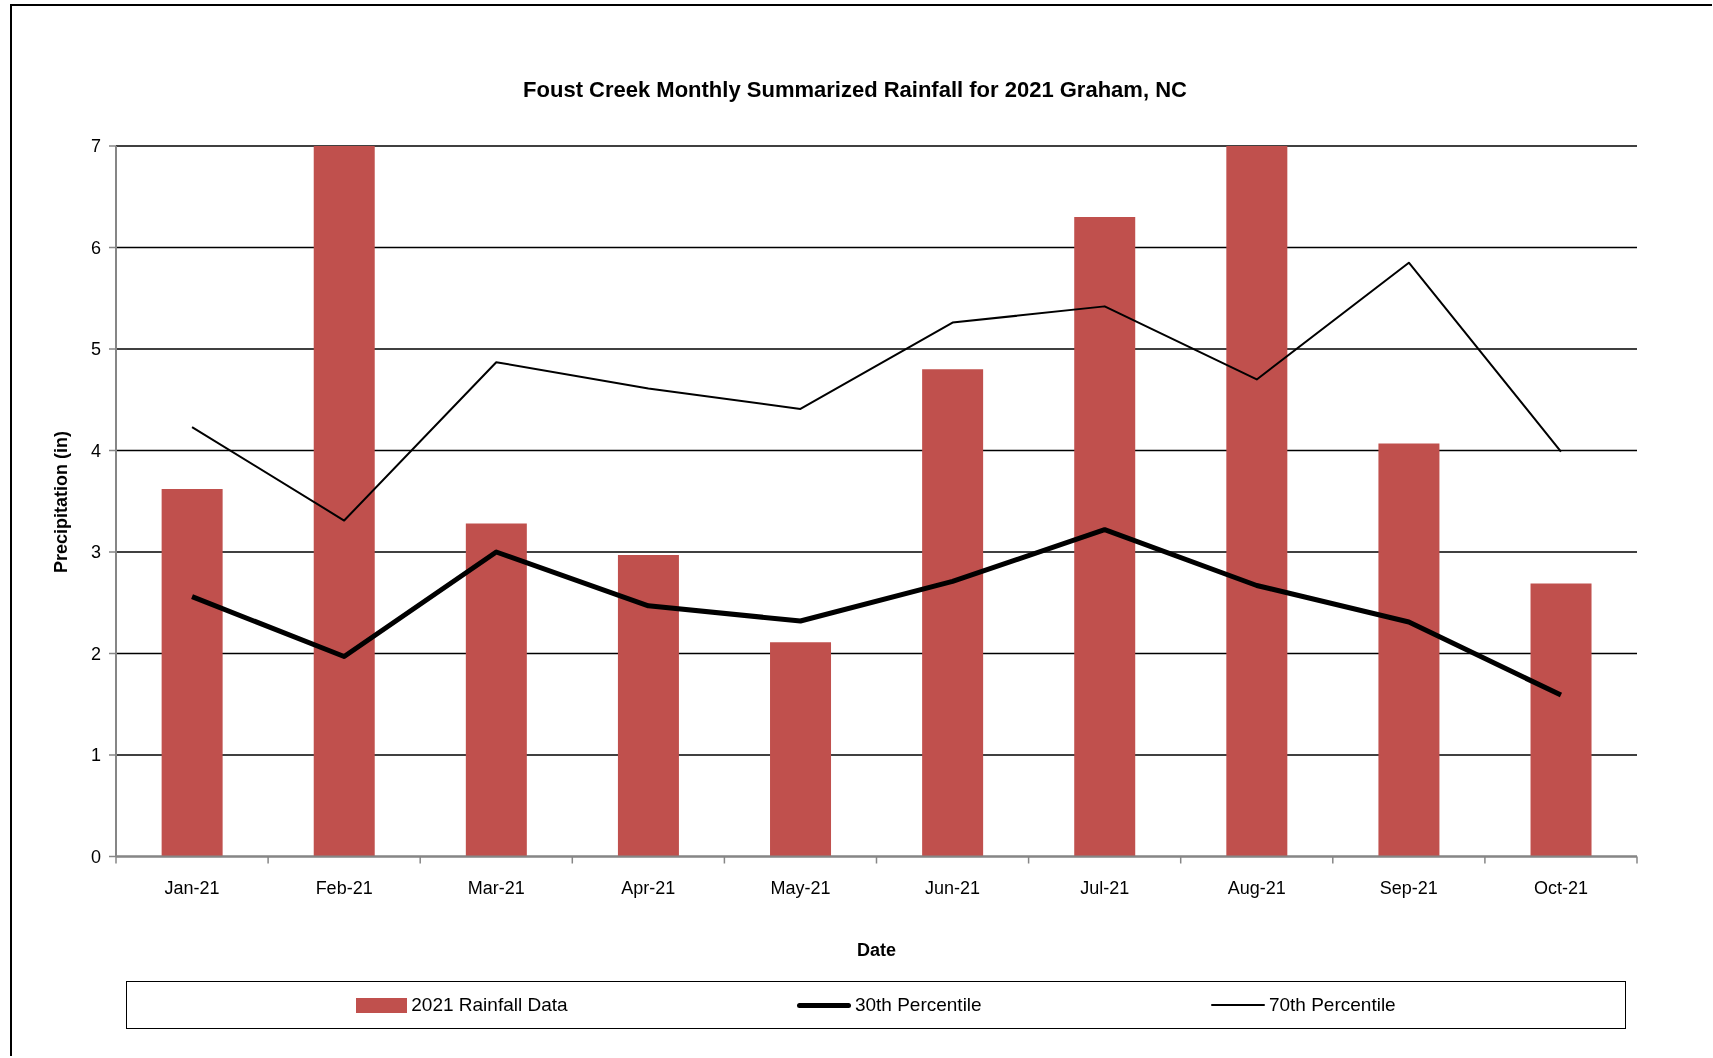 This screenshot has height=1058, width=1713. I want to click on y-tick-label: 3, so click(95, 552).